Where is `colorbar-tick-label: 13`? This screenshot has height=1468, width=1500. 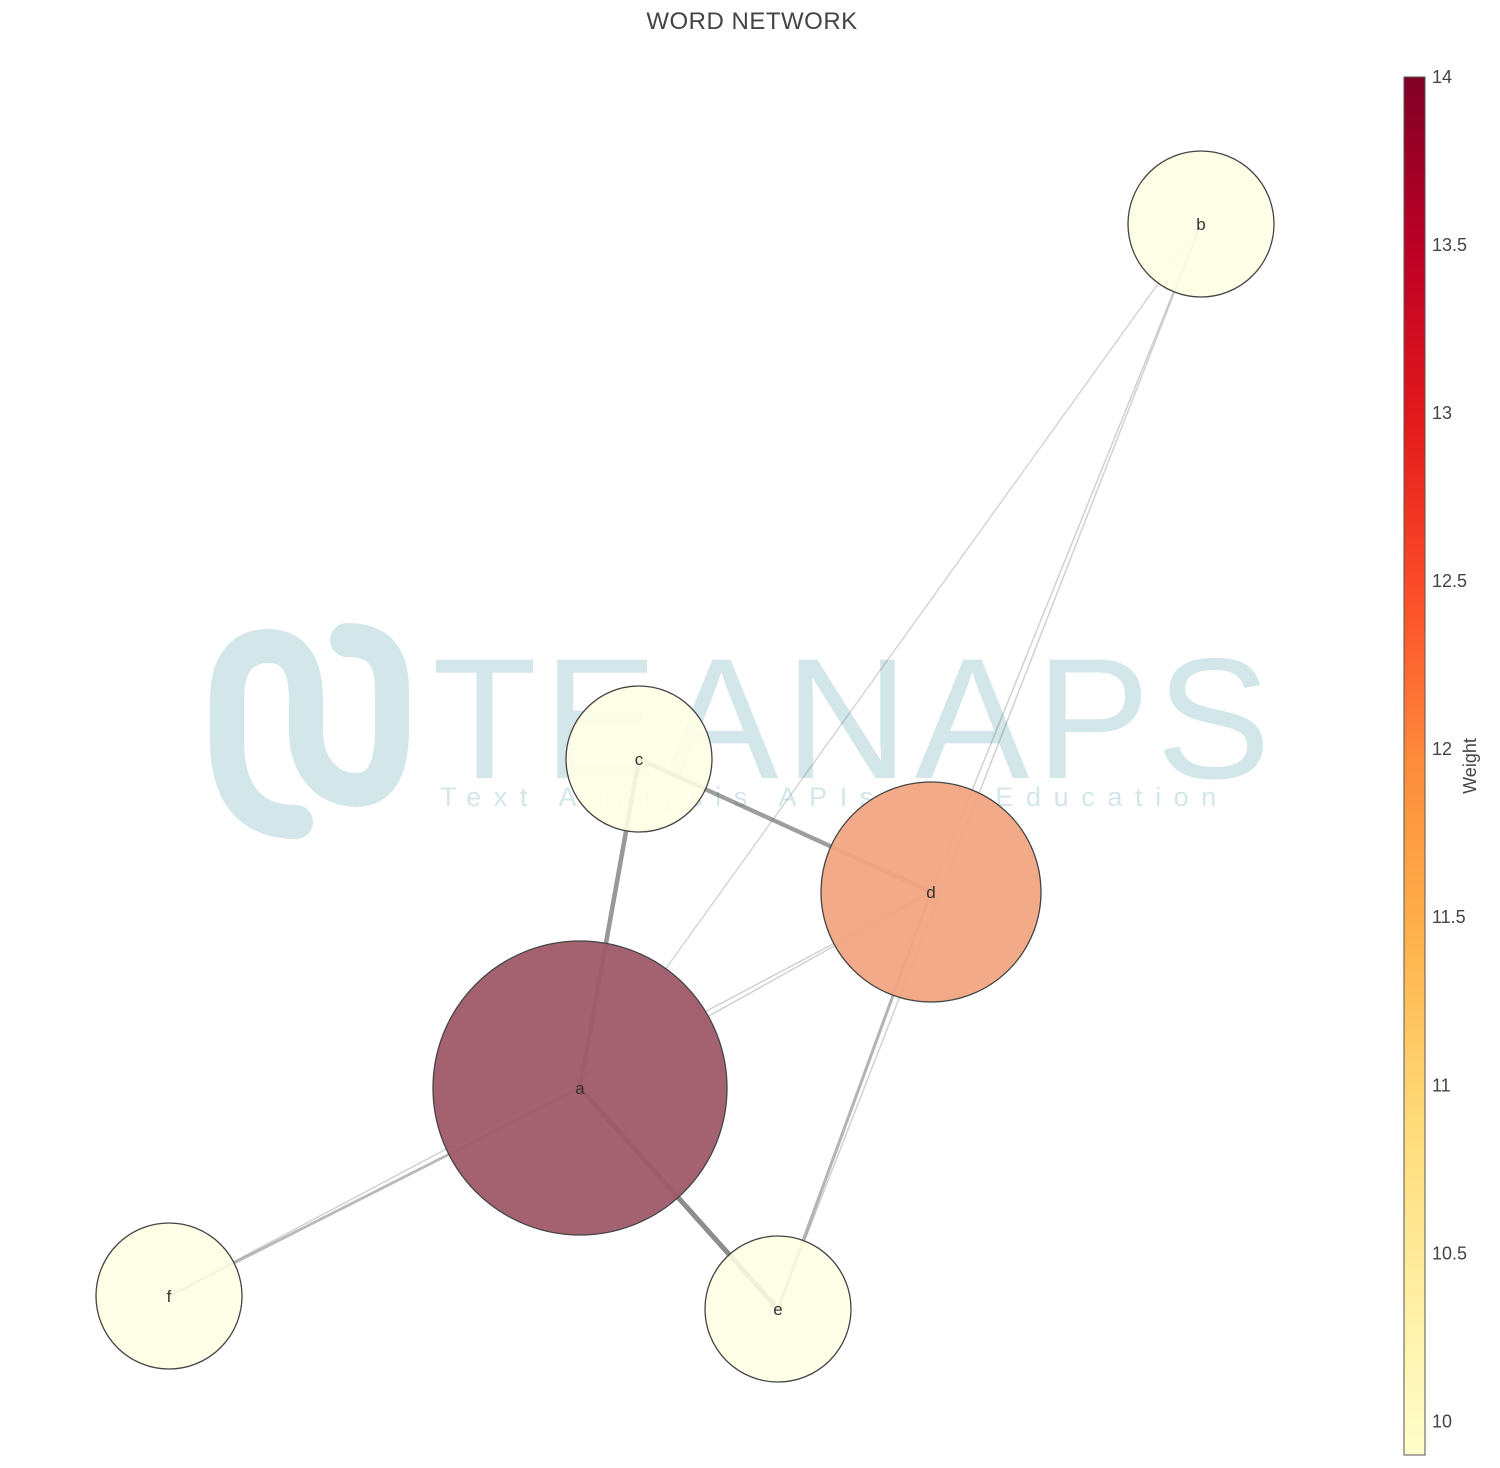 colorbar-tick-label: 13 is located at coordinates (1442, 413).